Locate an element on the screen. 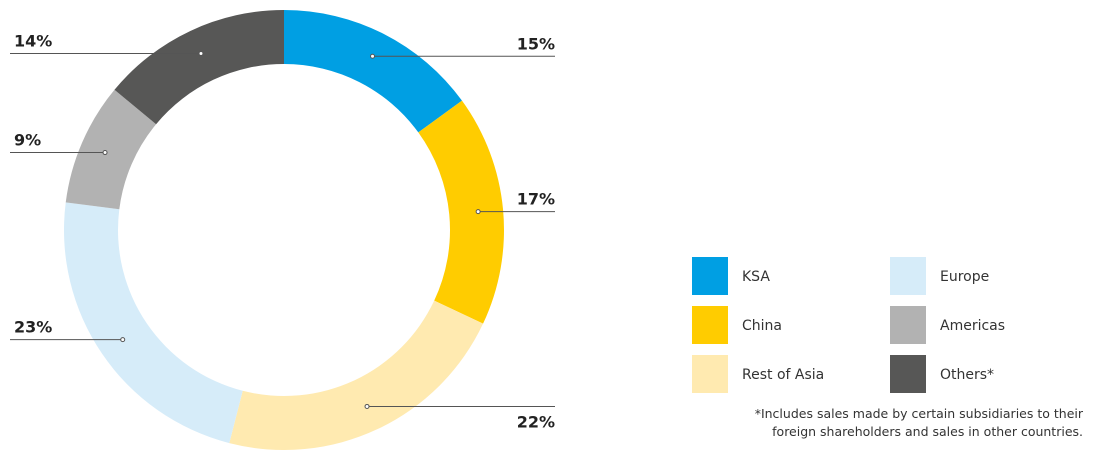 The width and height of the screenshot is (1113, 459). data-label: 23% is located at coordinates (33, 327).